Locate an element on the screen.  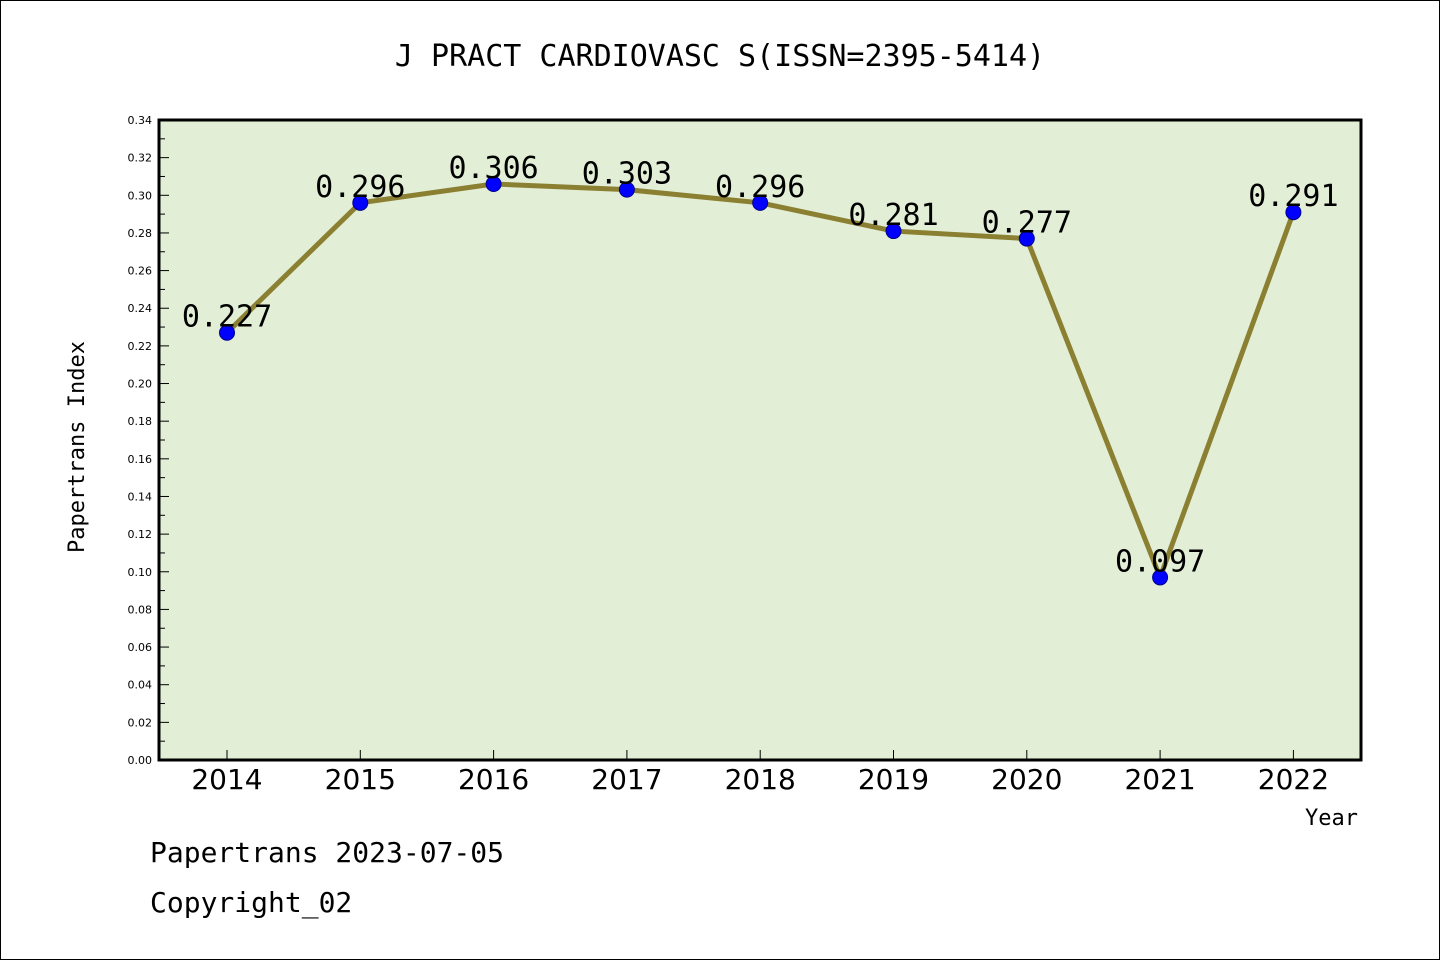
x-tick-label: 2014 is located at coordinates (226, 779).